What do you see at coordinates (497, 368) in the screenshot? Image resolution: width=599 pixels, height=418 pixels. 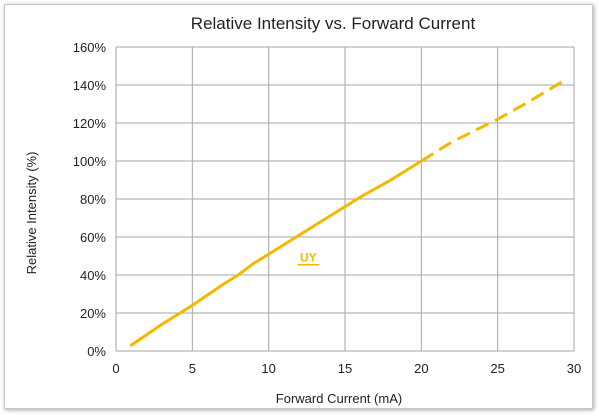 I see `x-tick-label: 25` at bounding box center [497, 368].